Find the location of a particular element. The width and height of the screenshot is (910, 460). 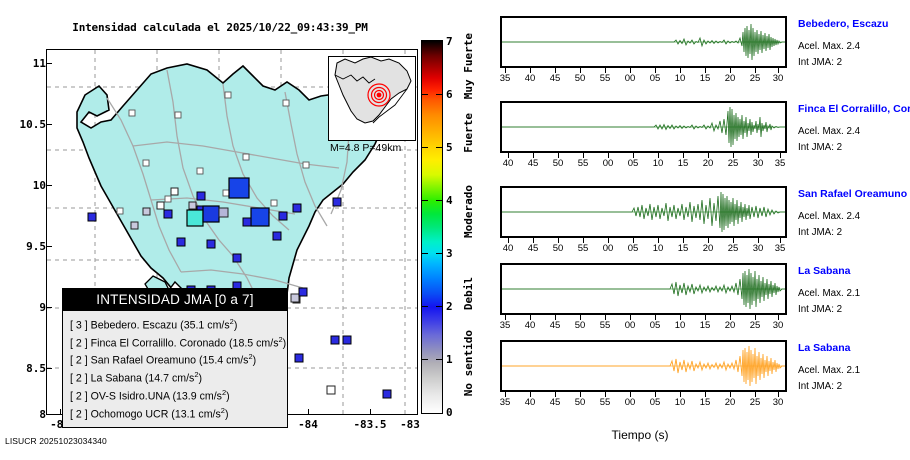

waveform-svg is located at coordinates (643, 366).